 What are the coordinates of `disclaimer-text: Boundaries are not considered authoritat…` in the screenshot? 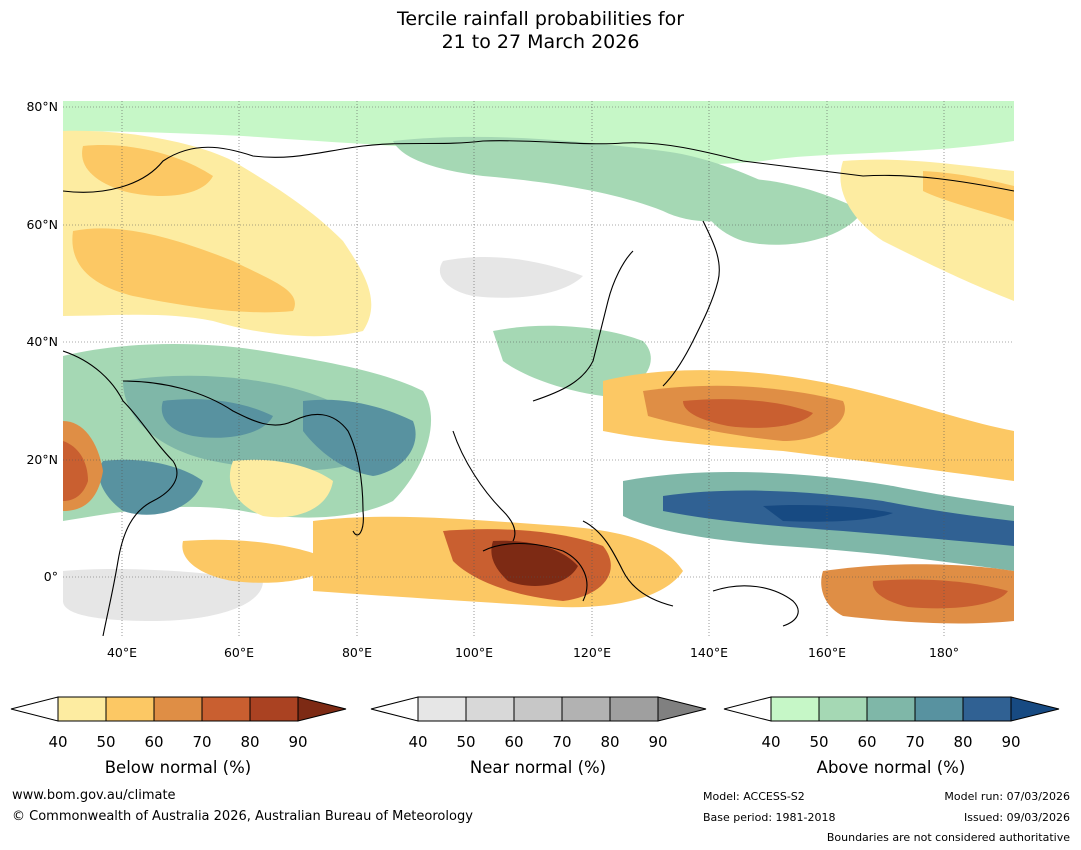 It's located at (948, 837).